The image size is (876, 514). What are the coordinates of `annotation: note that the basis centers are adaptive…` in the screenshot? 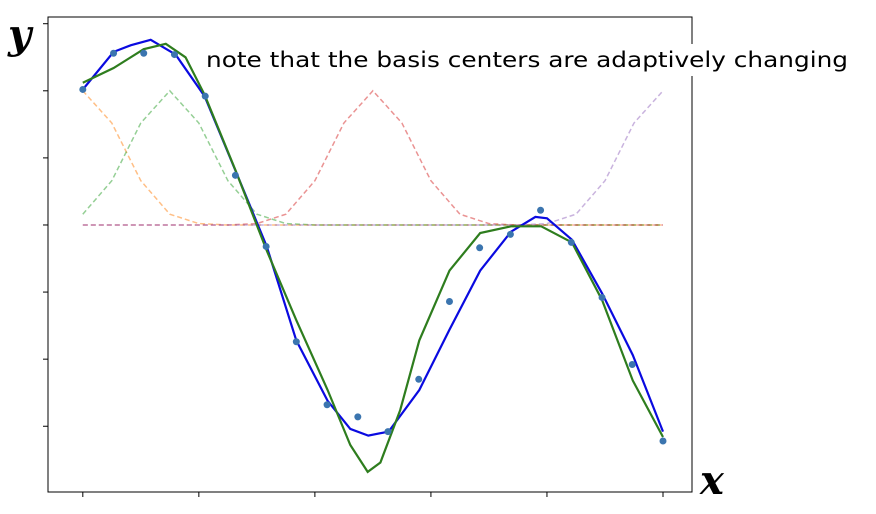 It's located at (527, 60).